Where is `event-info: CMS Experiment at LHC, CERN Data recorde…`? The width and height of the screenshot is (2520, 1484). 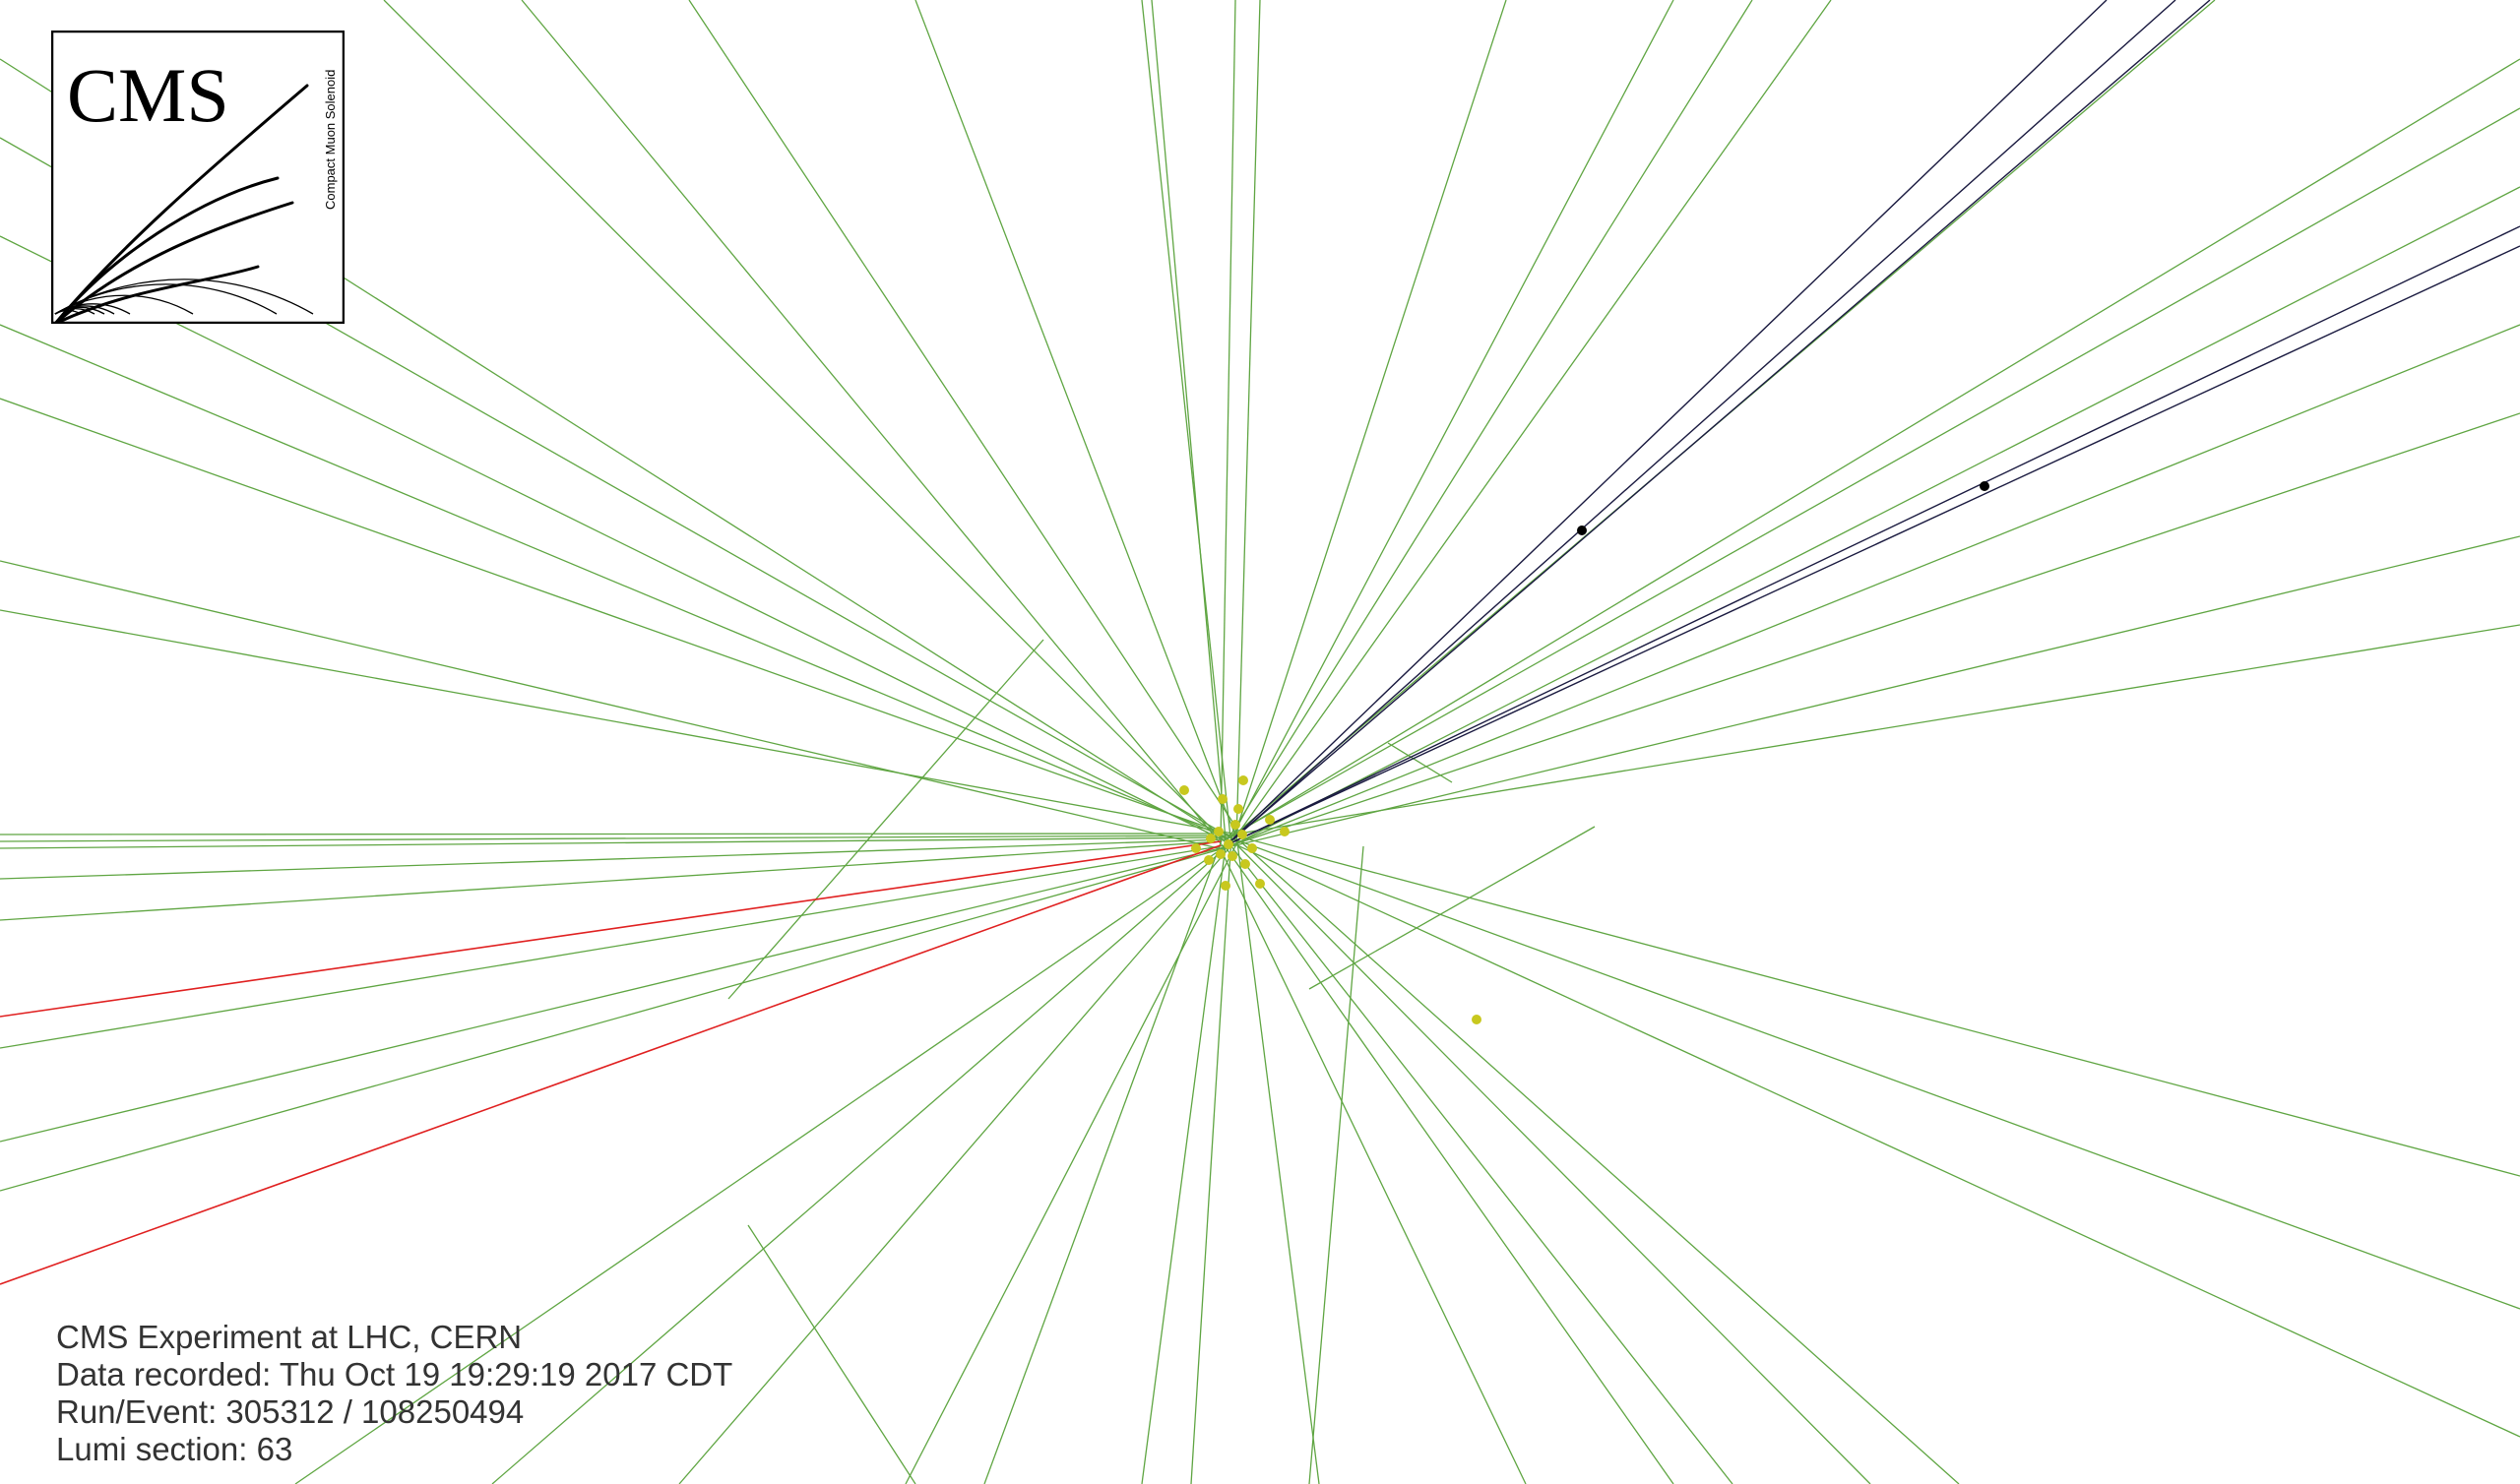 event-info: CMS Experiment at LHC, CERN Data recorde… is located at coordinates (394, 1393).